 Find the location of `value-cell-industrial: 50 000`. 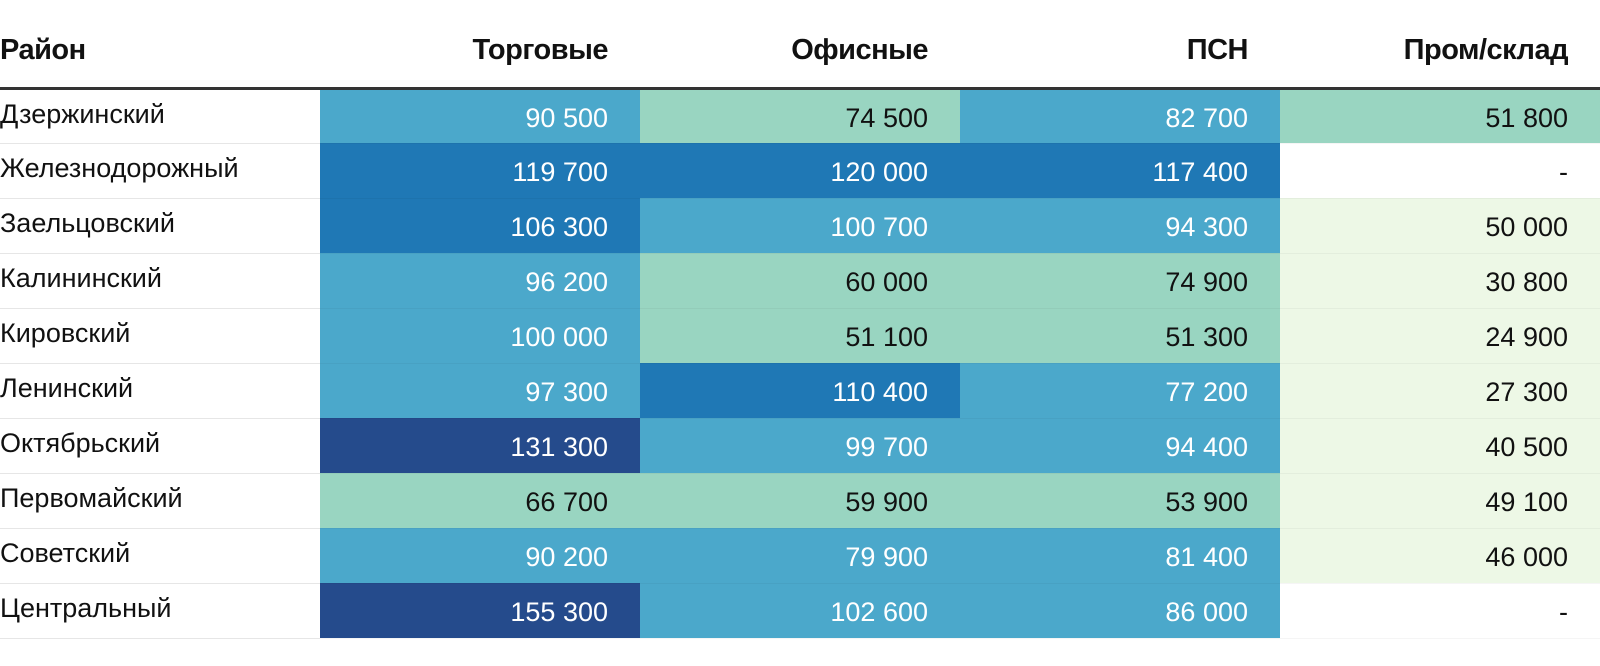

value-cell-industrial: 50 000 is located at coordinates (1440, 226).